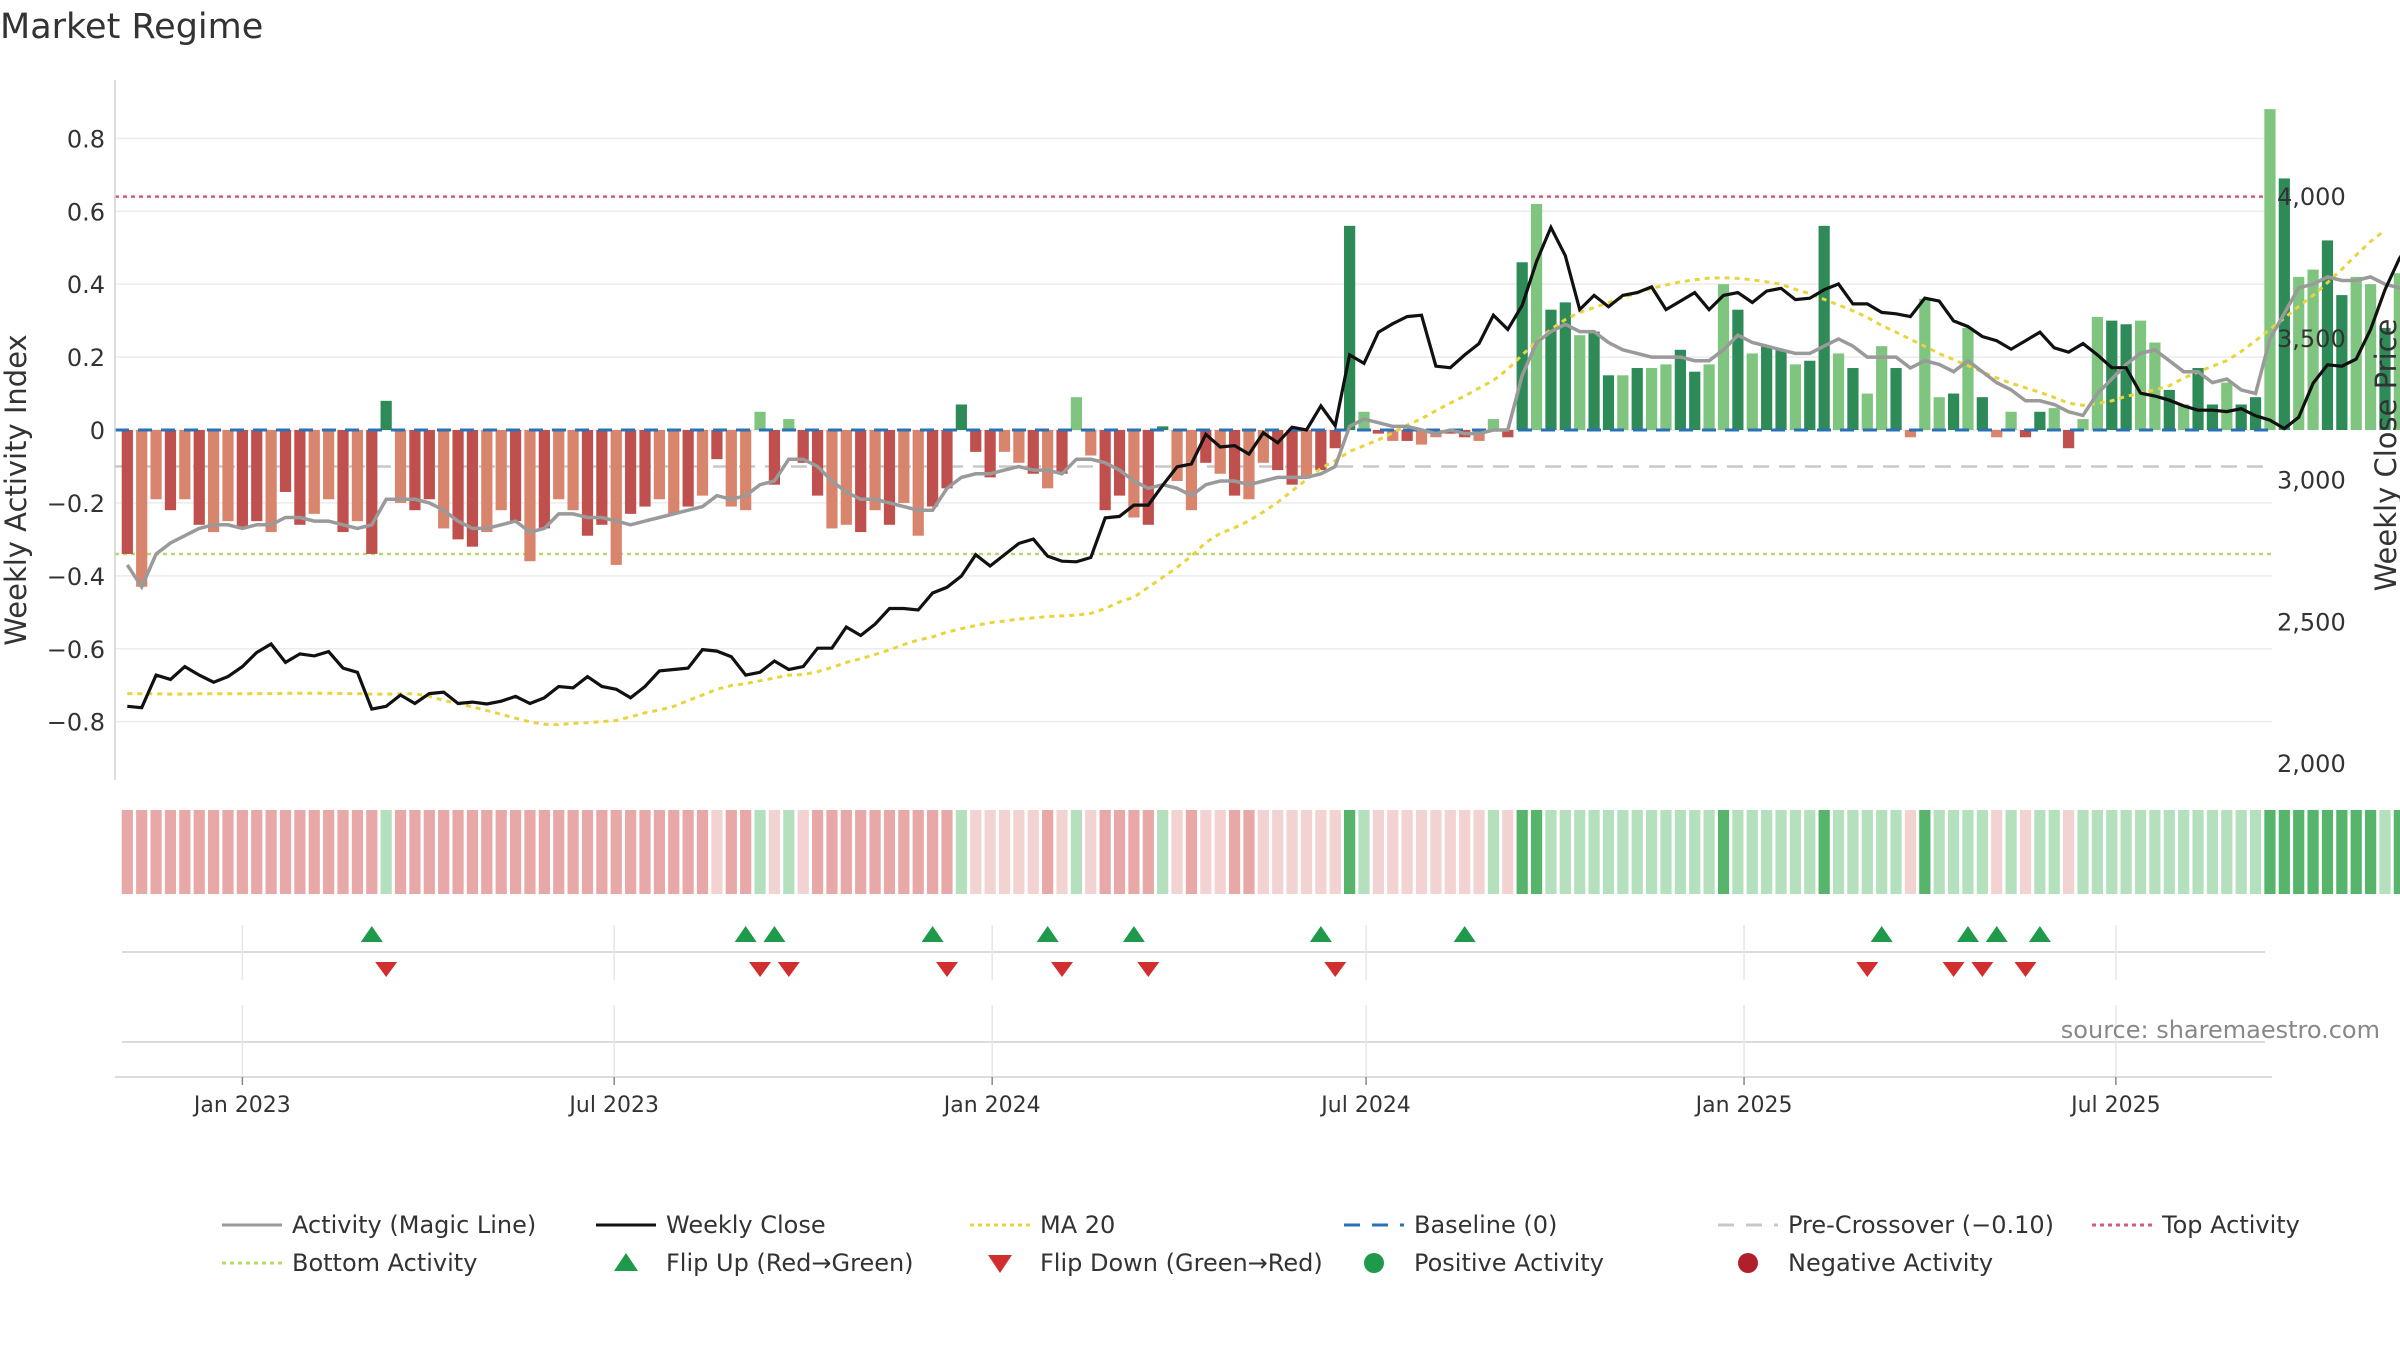 This screenshot has height=1350, width=2400. I want to click on x-tick-label: Jan 2024, so click(991, 1105).